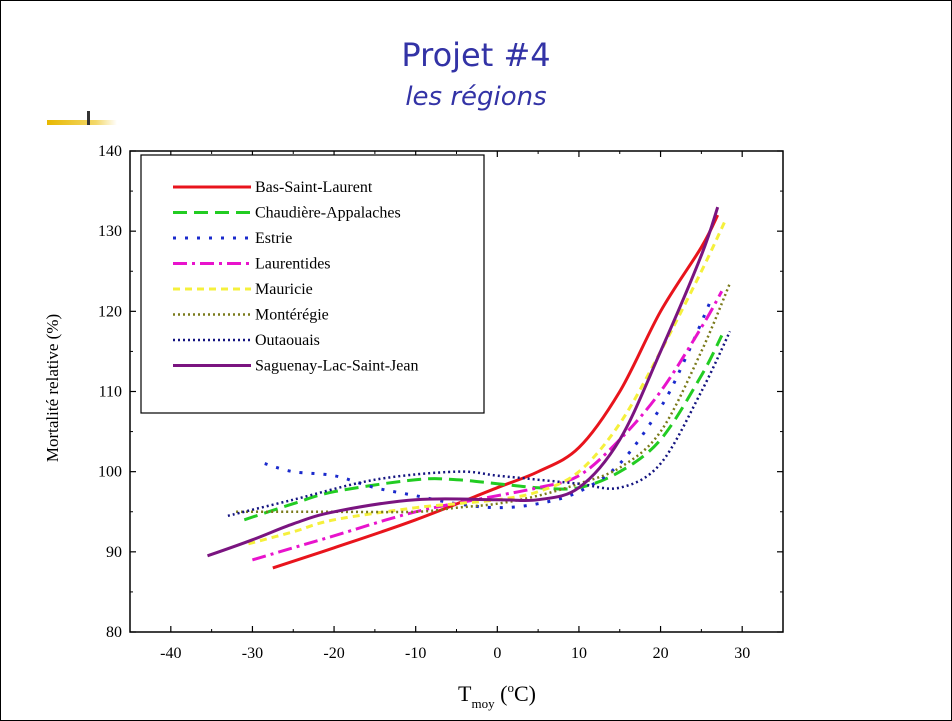 Image resolution: width=952 pixels, height=721 pixels. What do you see at coordinates (476, 97) in the screenshot?
I see `slide-subtitle: les régions` at bounding box center [476, 97].